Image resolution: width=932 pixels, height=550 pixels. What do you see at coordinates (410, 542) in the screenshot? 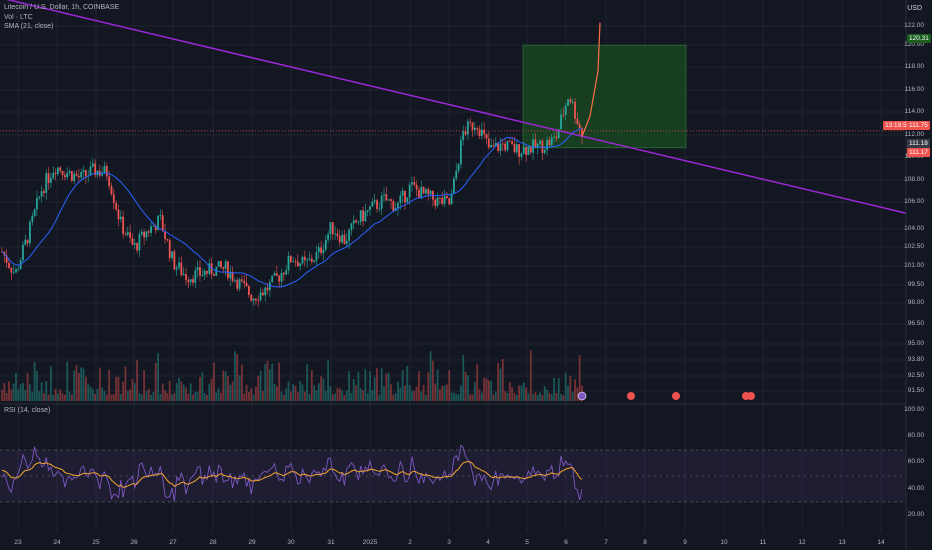
I see `date-tick-label: 2` at bounding box center [410, 542].